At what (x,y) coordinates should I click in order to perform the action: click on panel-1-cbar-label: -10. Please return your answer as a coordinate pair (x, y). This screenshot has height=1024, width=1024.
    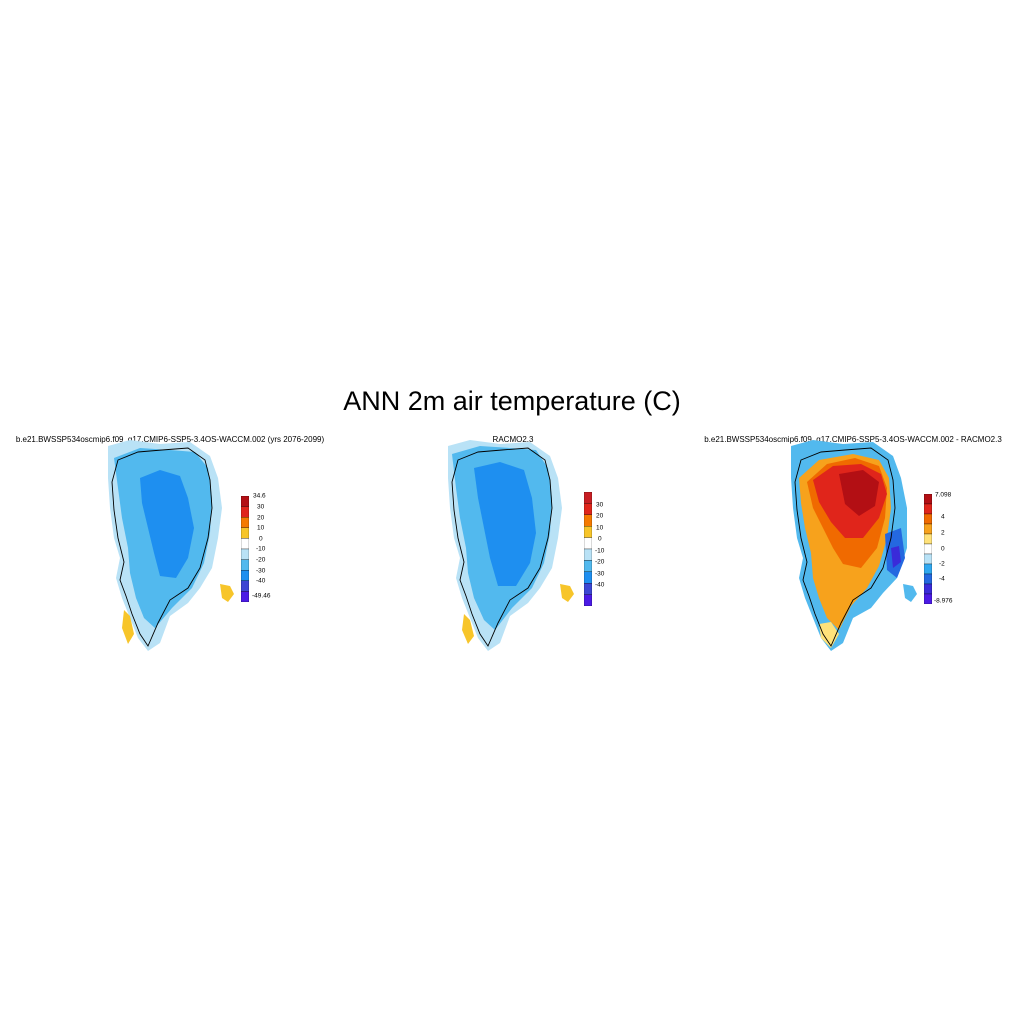
    Looking at the image, I should click on (261, 549).